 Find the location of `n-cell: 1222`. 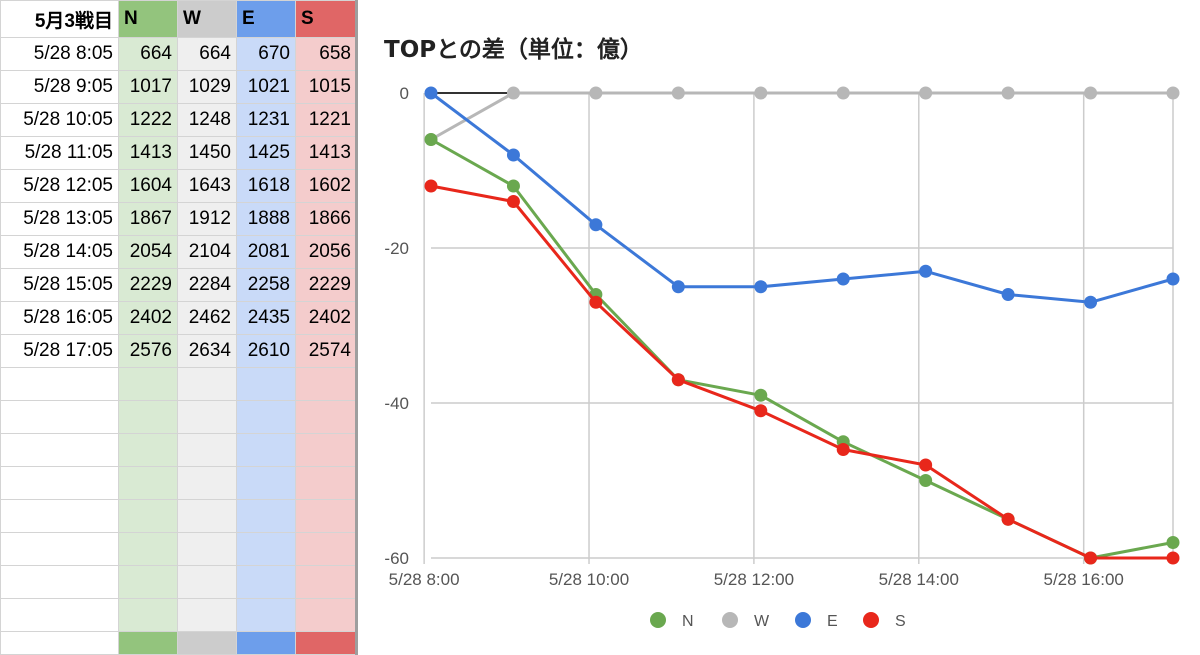

n-cell: 1222 is located at coordinates (148, 120).